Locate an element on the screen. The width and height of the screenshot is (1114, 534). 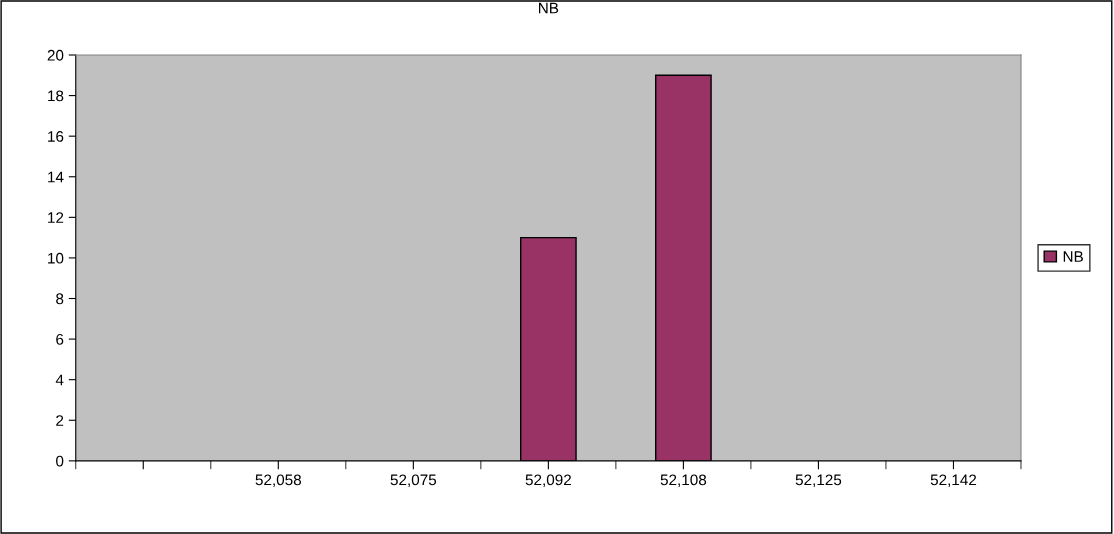
y-tick-label: 8 is located at coordinates (60, 299).